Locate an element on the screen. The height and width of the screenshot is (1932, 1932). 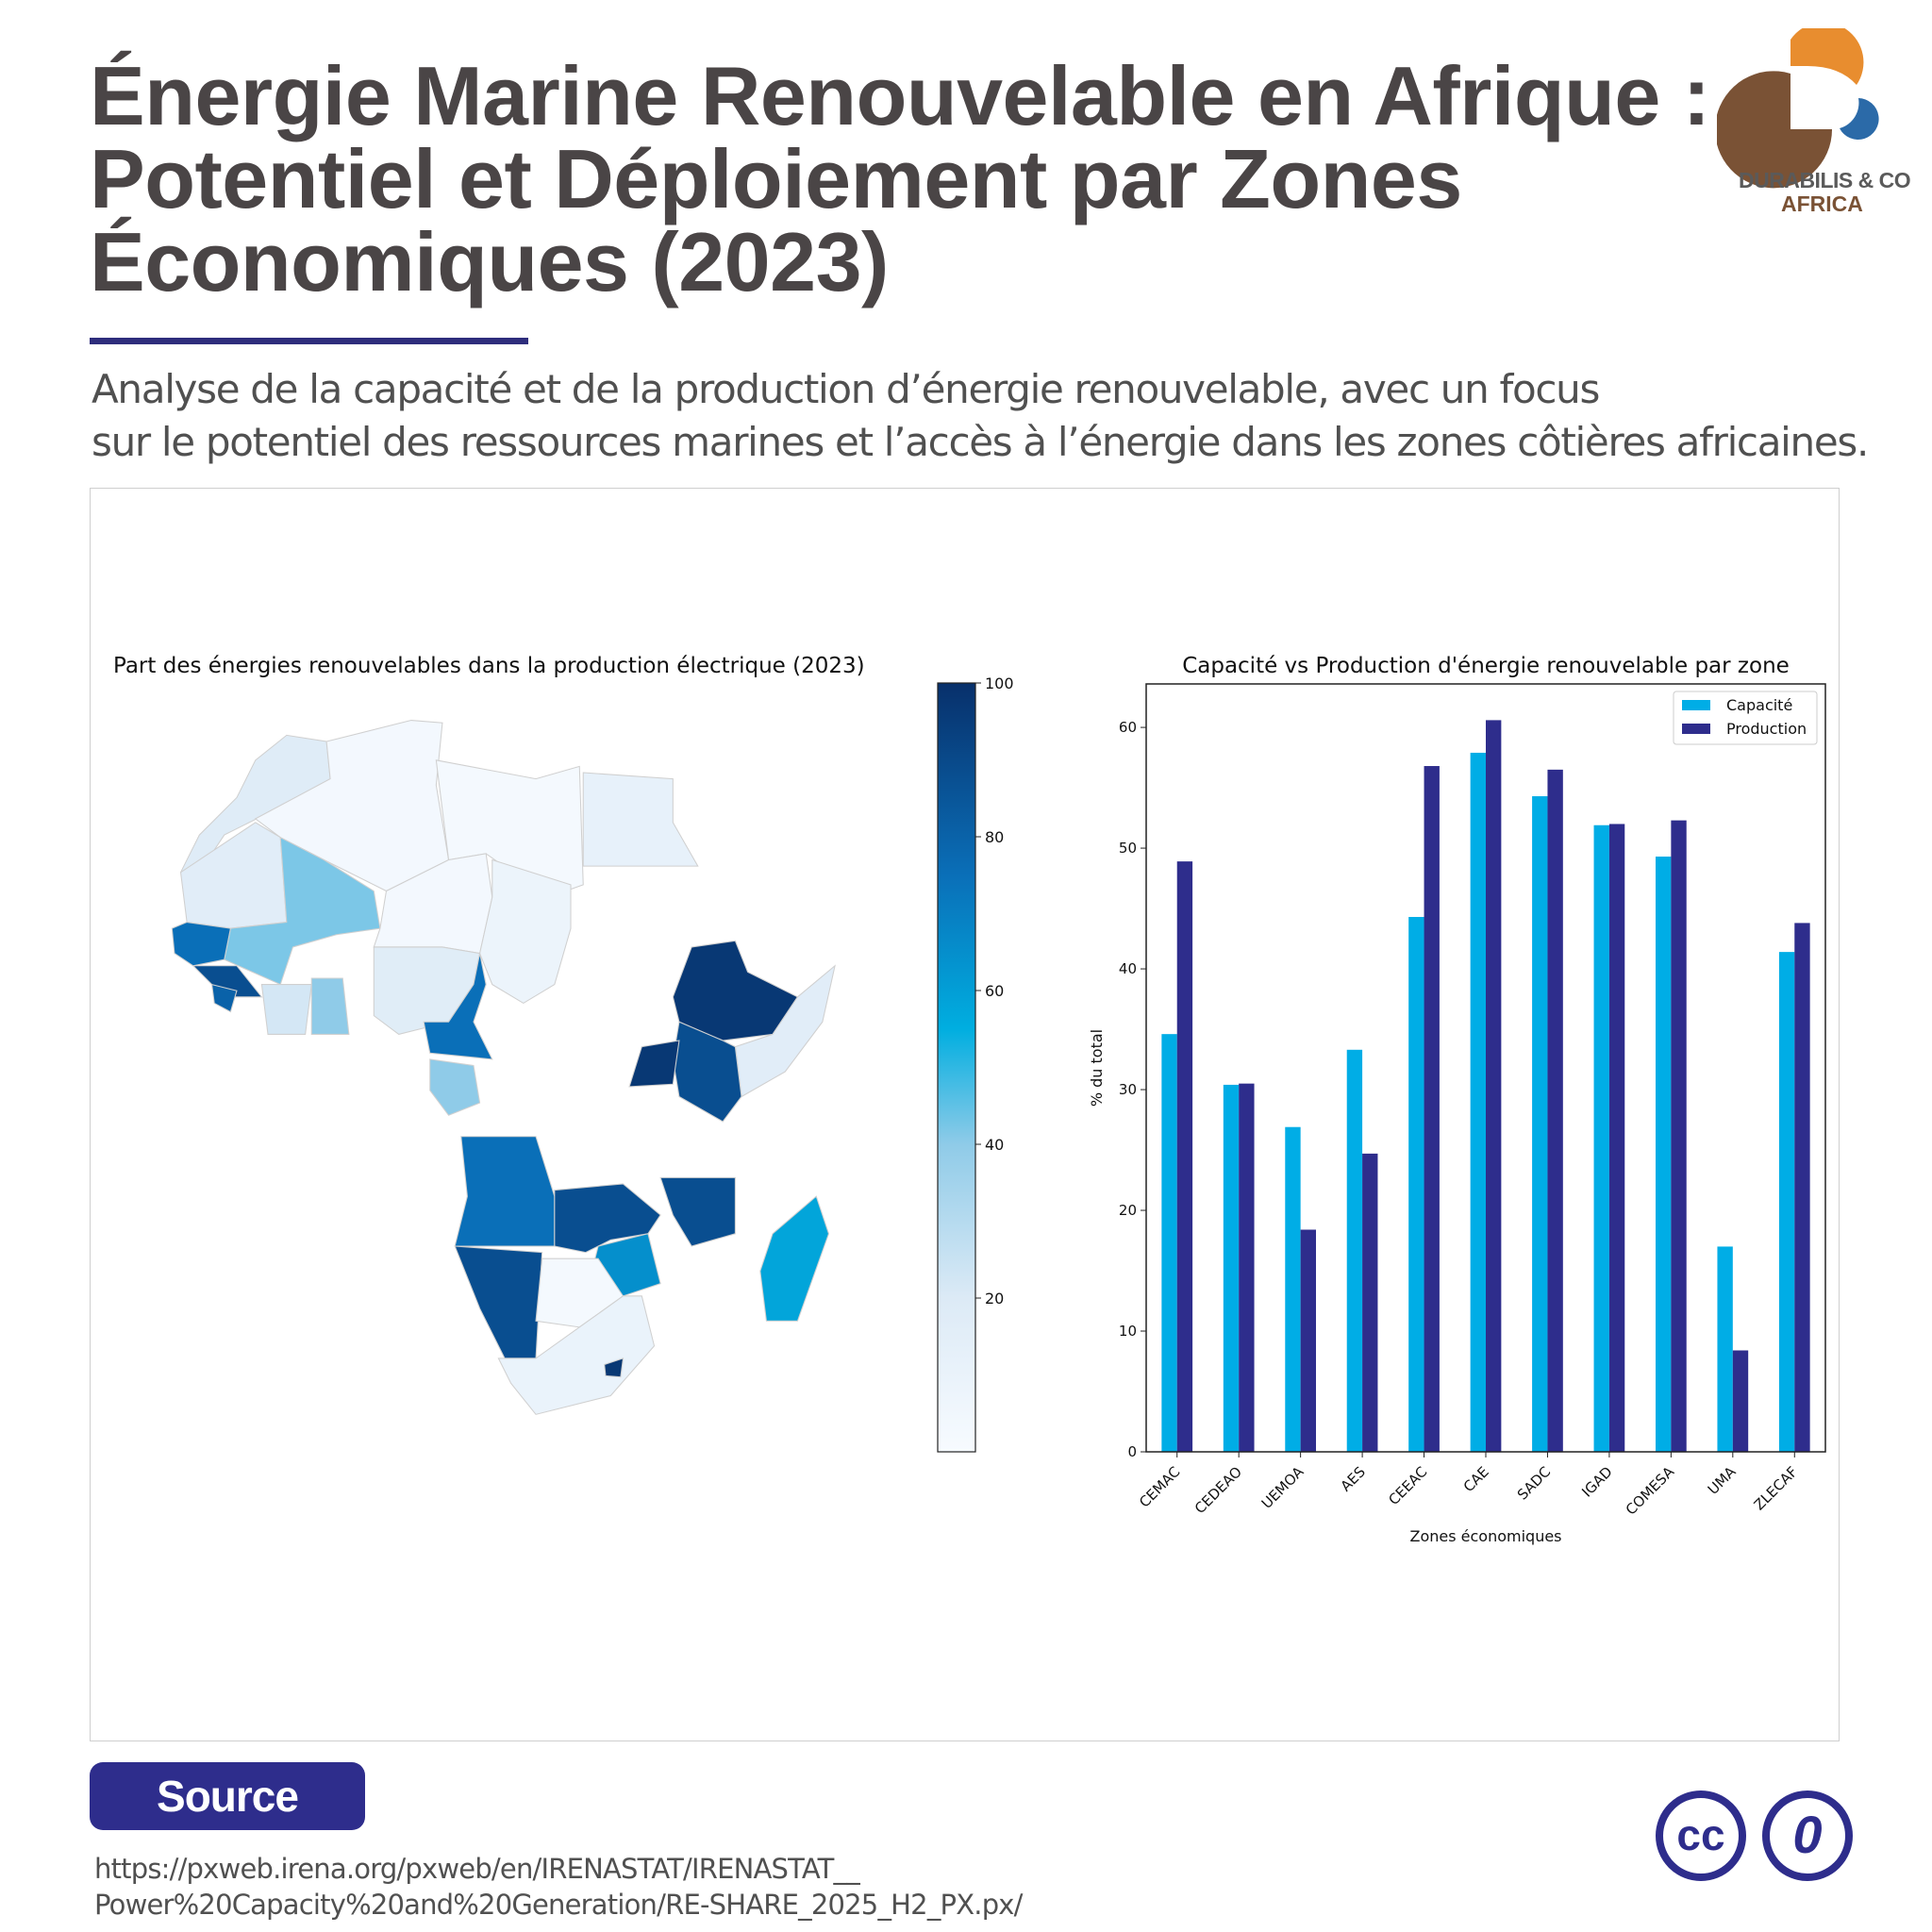
colorbar-tick-label: 40 is located at coordinates (994, 1145).